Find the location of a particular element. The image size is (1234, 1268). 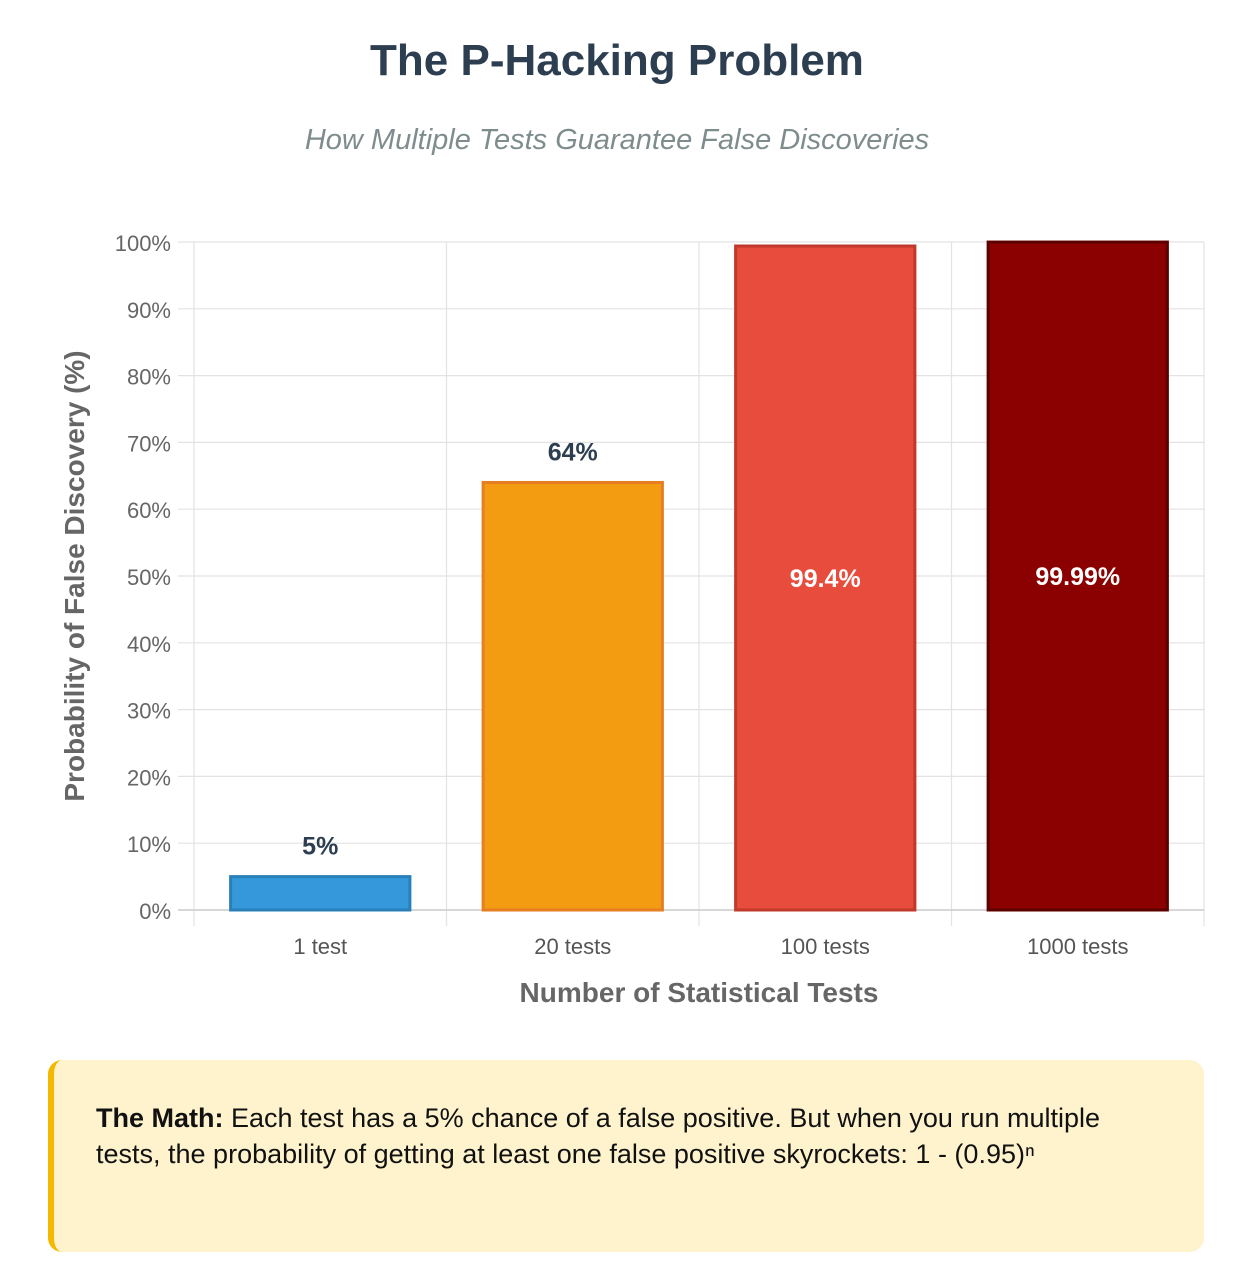

math-note-label: The Math: is located at coordinates (160, 1118).